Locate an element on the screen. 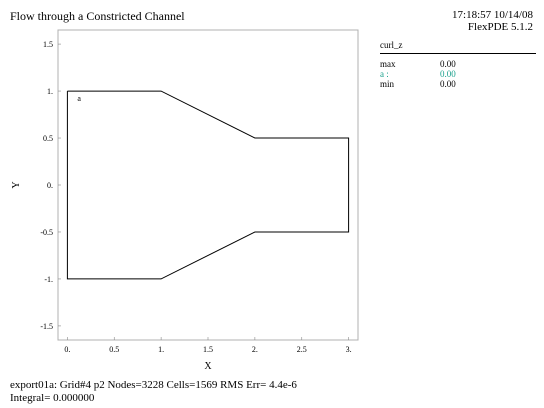 The width and height of the screenshot is (544, 408). x-tick-label: 0.5 is located at coordinates (114, 349).